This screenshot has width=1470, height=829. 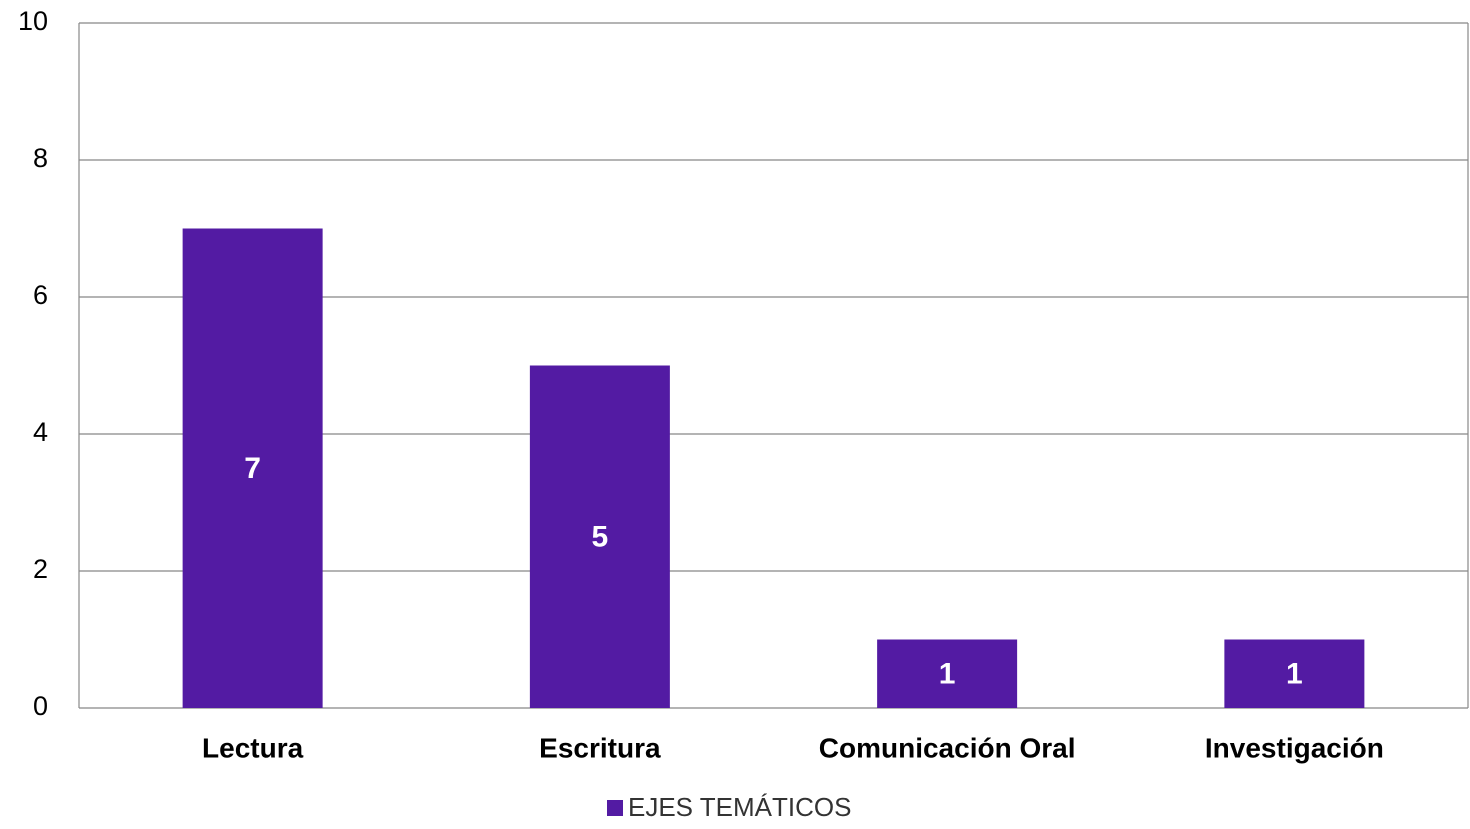 What do you see at coordinates (40, 569) in the screenshot?
I see `y-tick-label: 2` at bounding box center [40, 569].